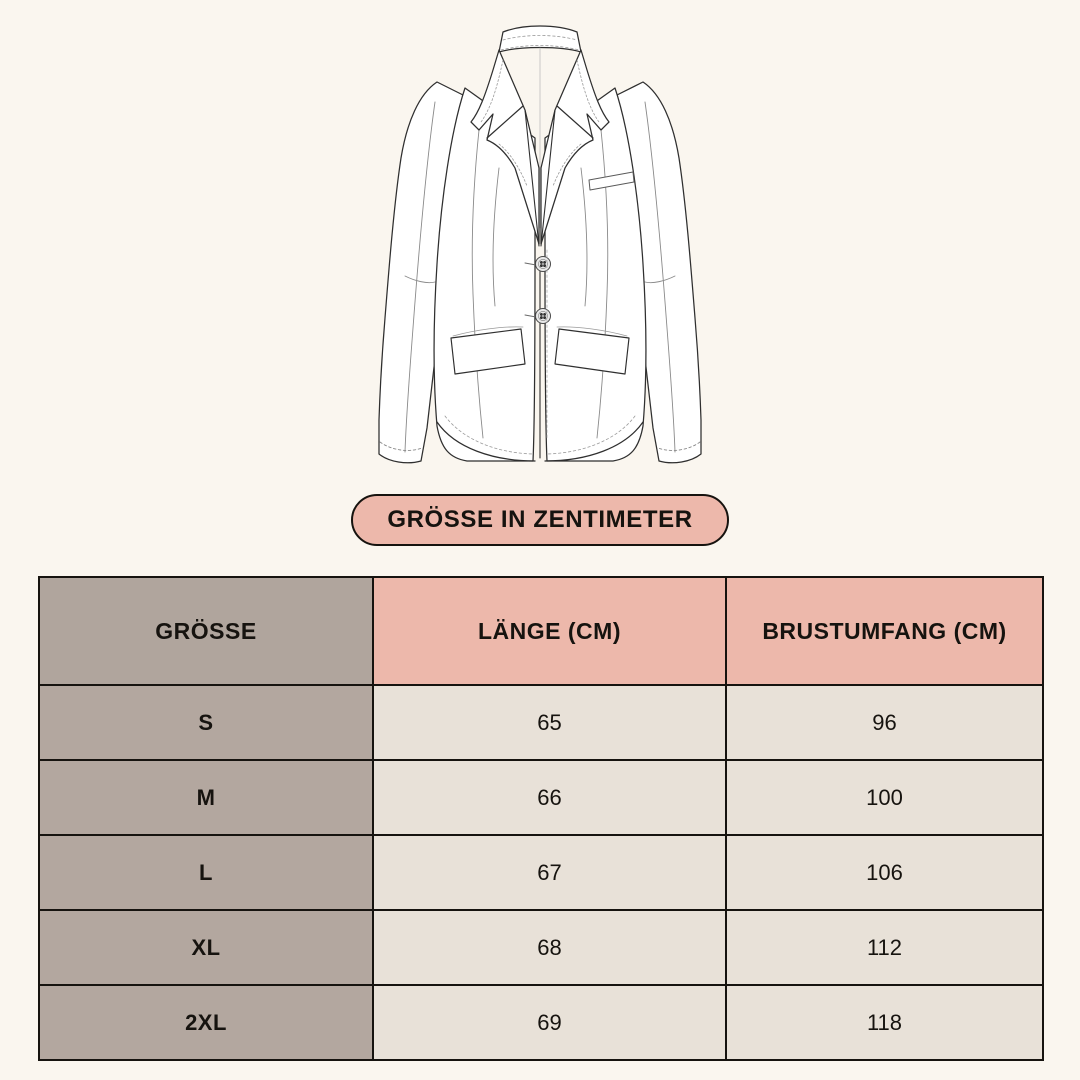  I want to click on column-header-length: LÄNGE (CM), so click(549, 631).